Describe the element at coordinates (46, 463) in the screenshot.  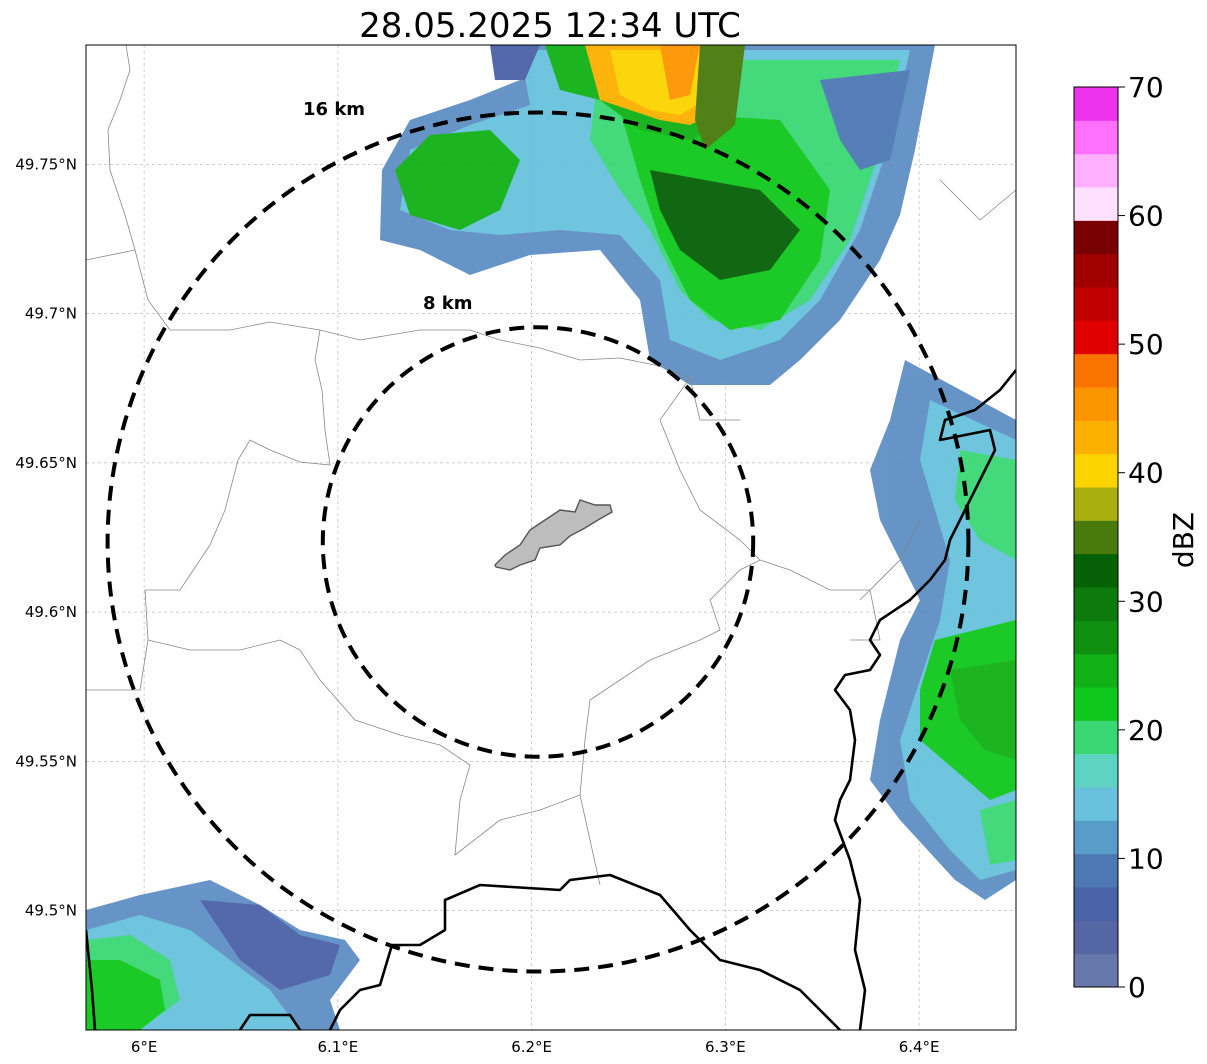
I see `latitude-tick-label: 49.65°N` at that location.